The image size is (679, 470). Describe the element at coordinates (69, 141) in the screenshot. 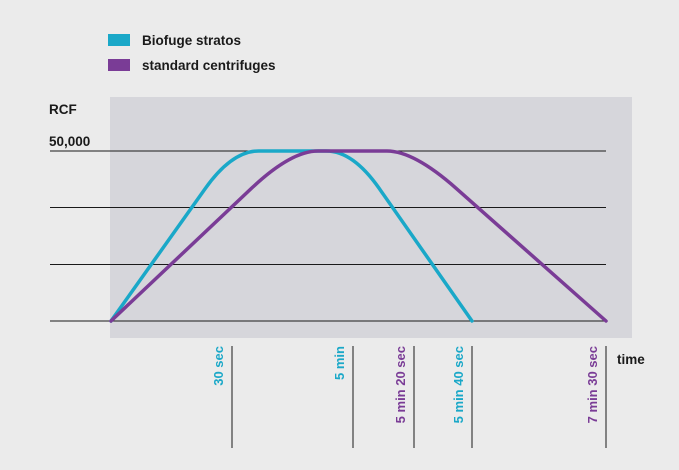

I see `y-tick-label-max: 50,000` at that location.